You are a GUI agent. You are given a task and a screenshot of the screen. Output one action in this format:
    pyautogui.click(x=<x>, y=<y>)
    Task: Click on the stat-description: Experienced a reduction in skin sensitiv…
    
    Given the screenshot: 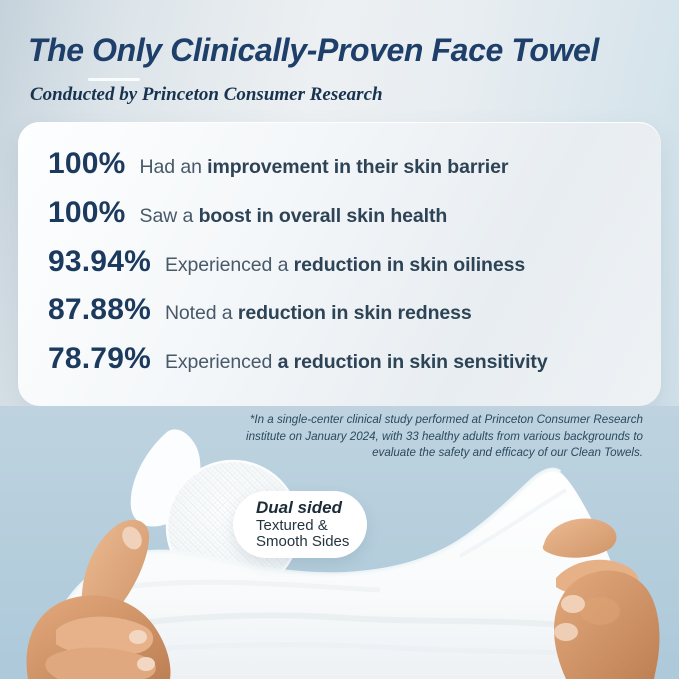 What is the action you would take?
    pyautogui.click(x=356, y=362)
    